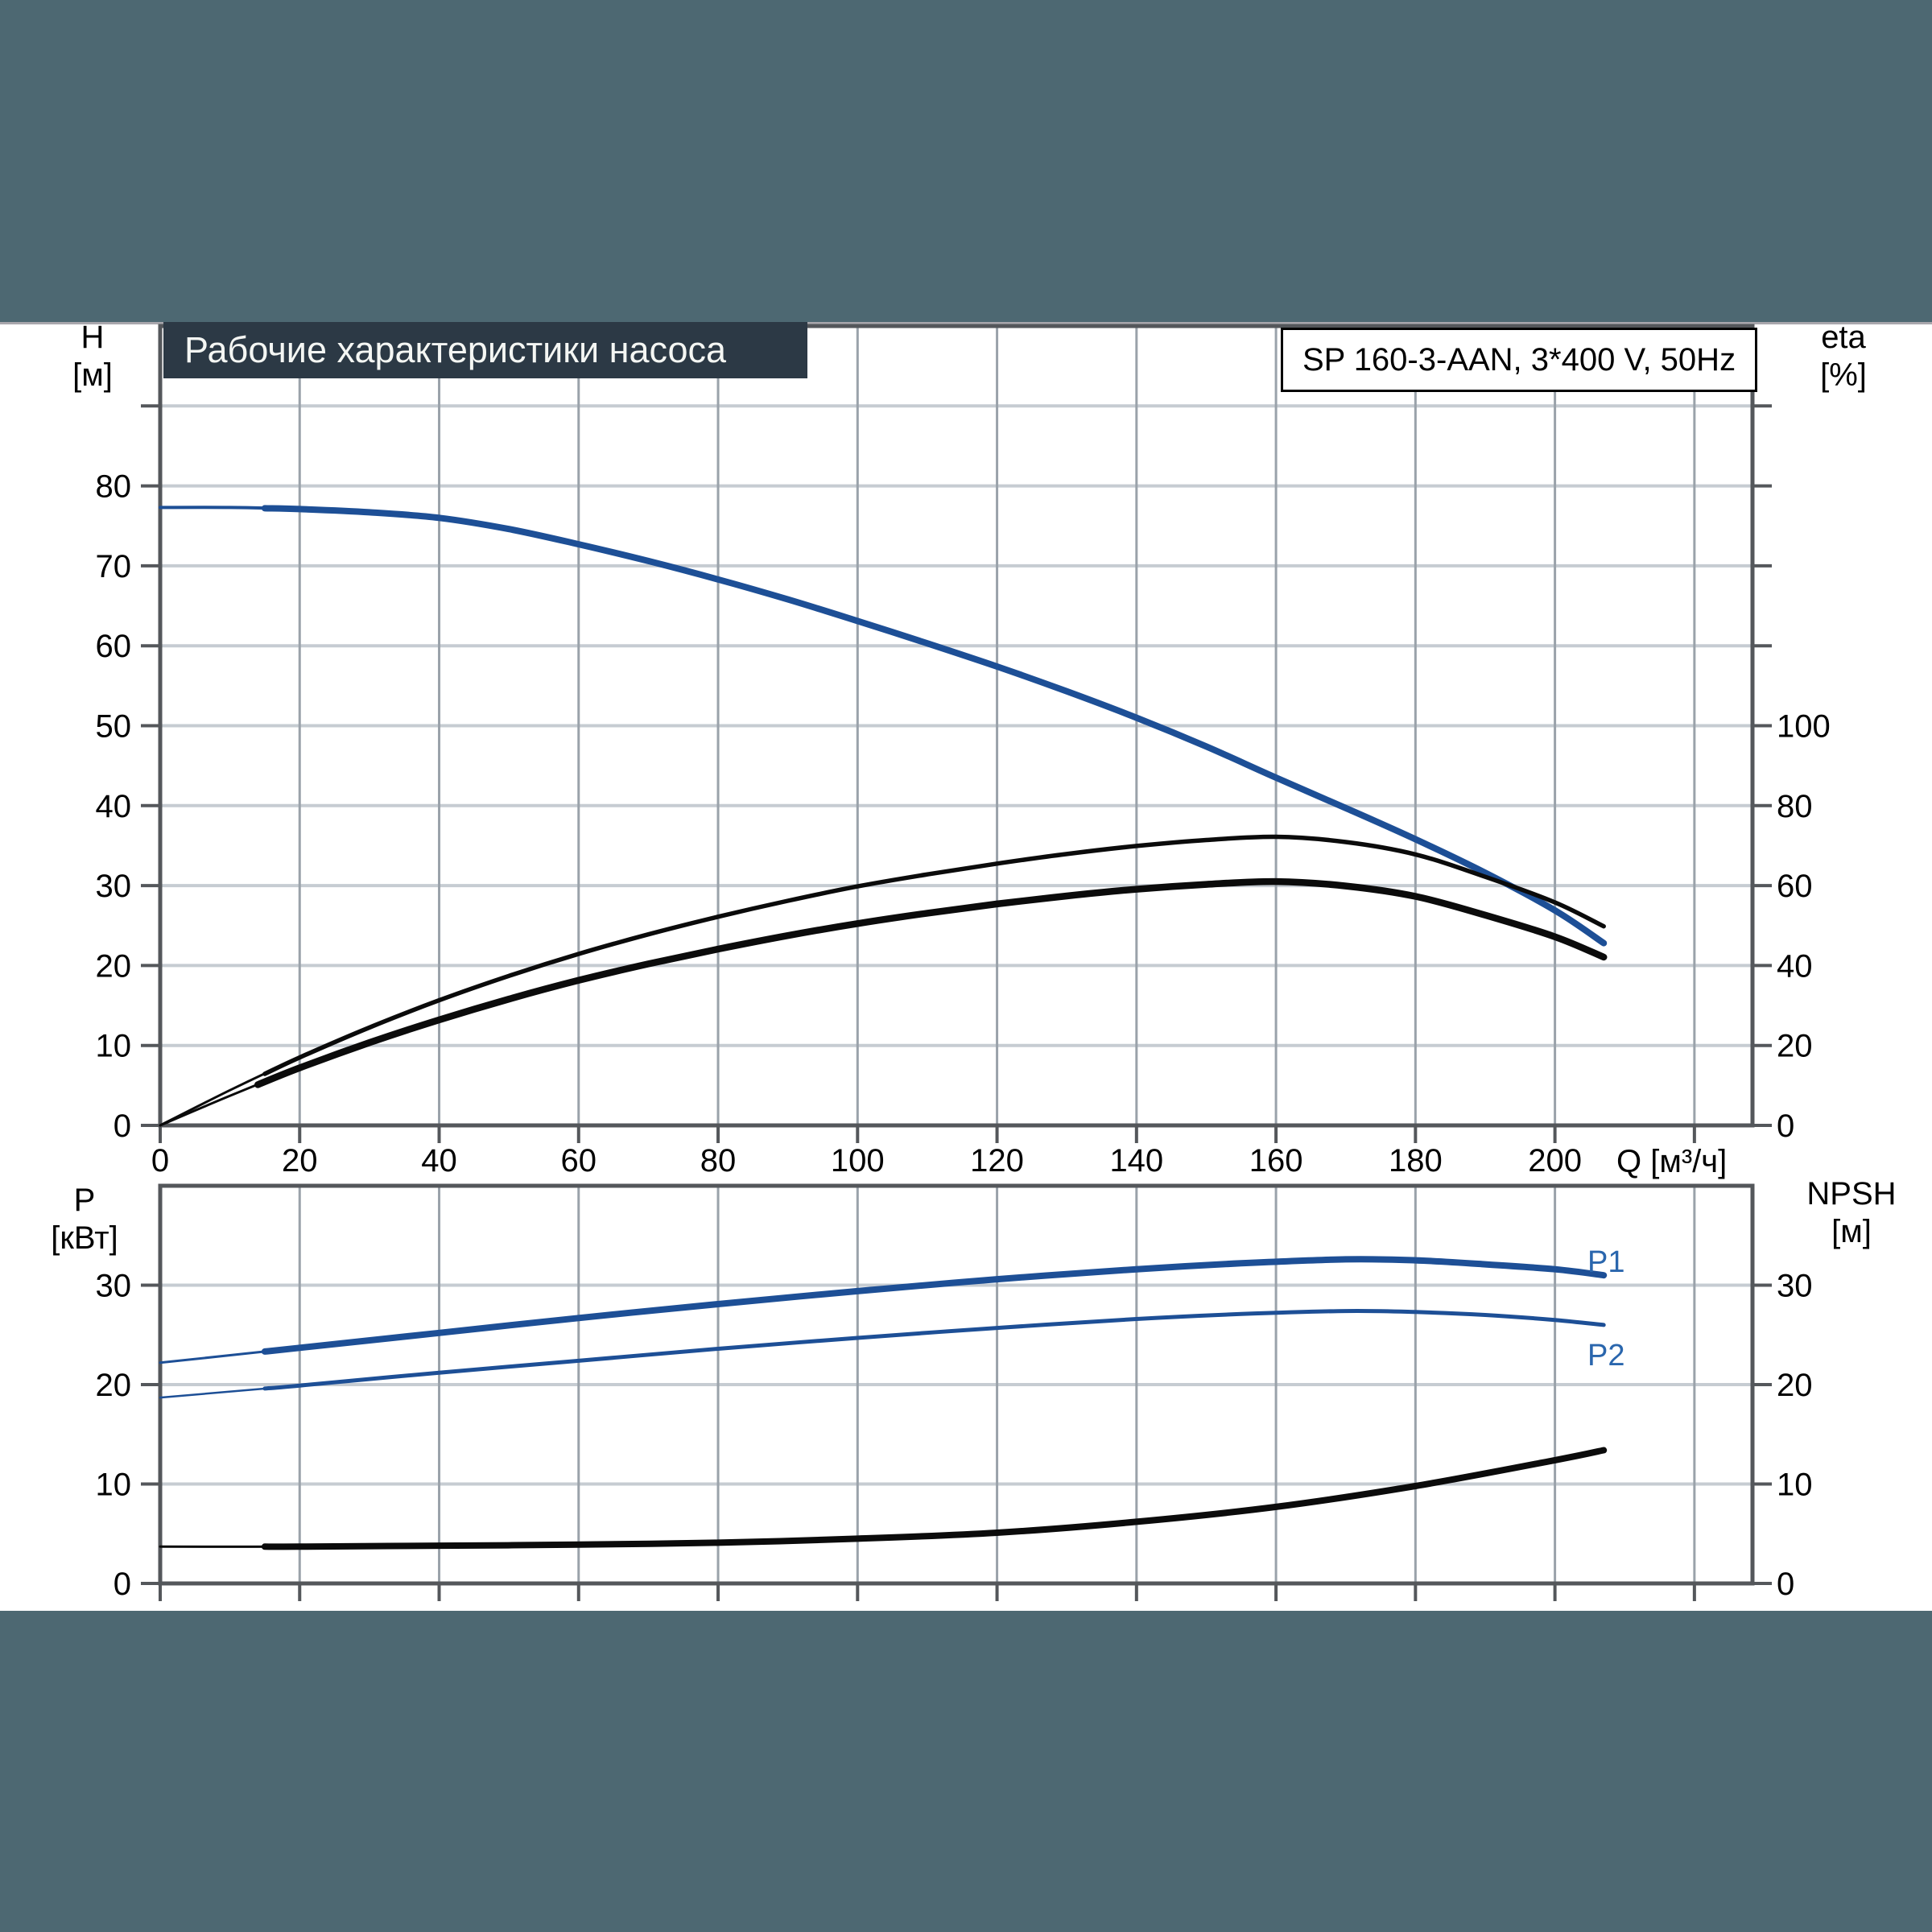  Describe the element at coordinates (1844, 337) in the screenshot. I see `y-axis-title-eta-symbol: eta` at that location.